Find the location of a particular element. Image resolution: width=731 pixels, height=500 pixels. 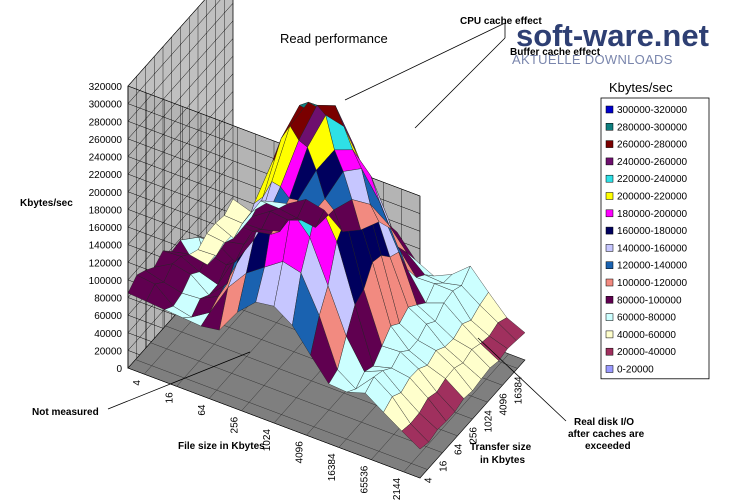

z-tick-label: 160000 is located at coordinates (106, 228).